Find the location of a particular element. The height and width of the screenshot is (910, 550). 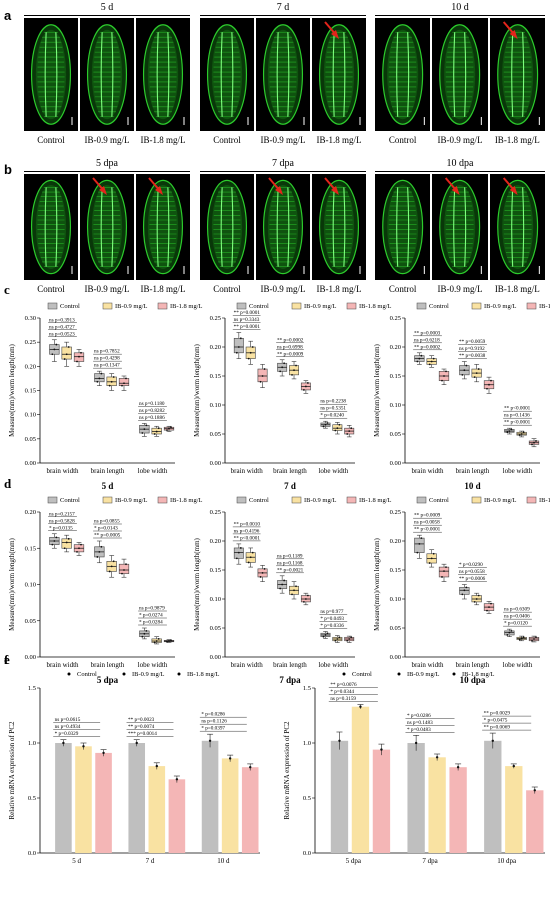

y-tick-label: 0.25 is located at coordinates (395, 512).